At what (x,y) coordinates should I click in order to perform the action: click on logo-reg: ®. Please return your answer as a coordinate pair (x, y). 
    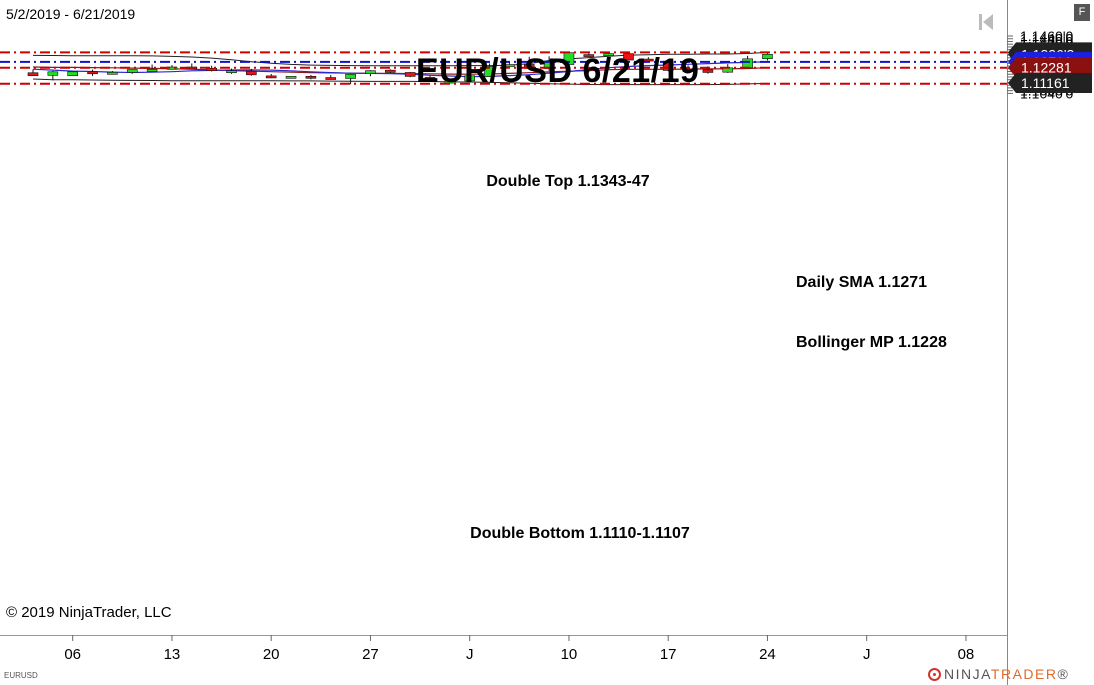
    Looking at the image, I should click on (1063, 674).